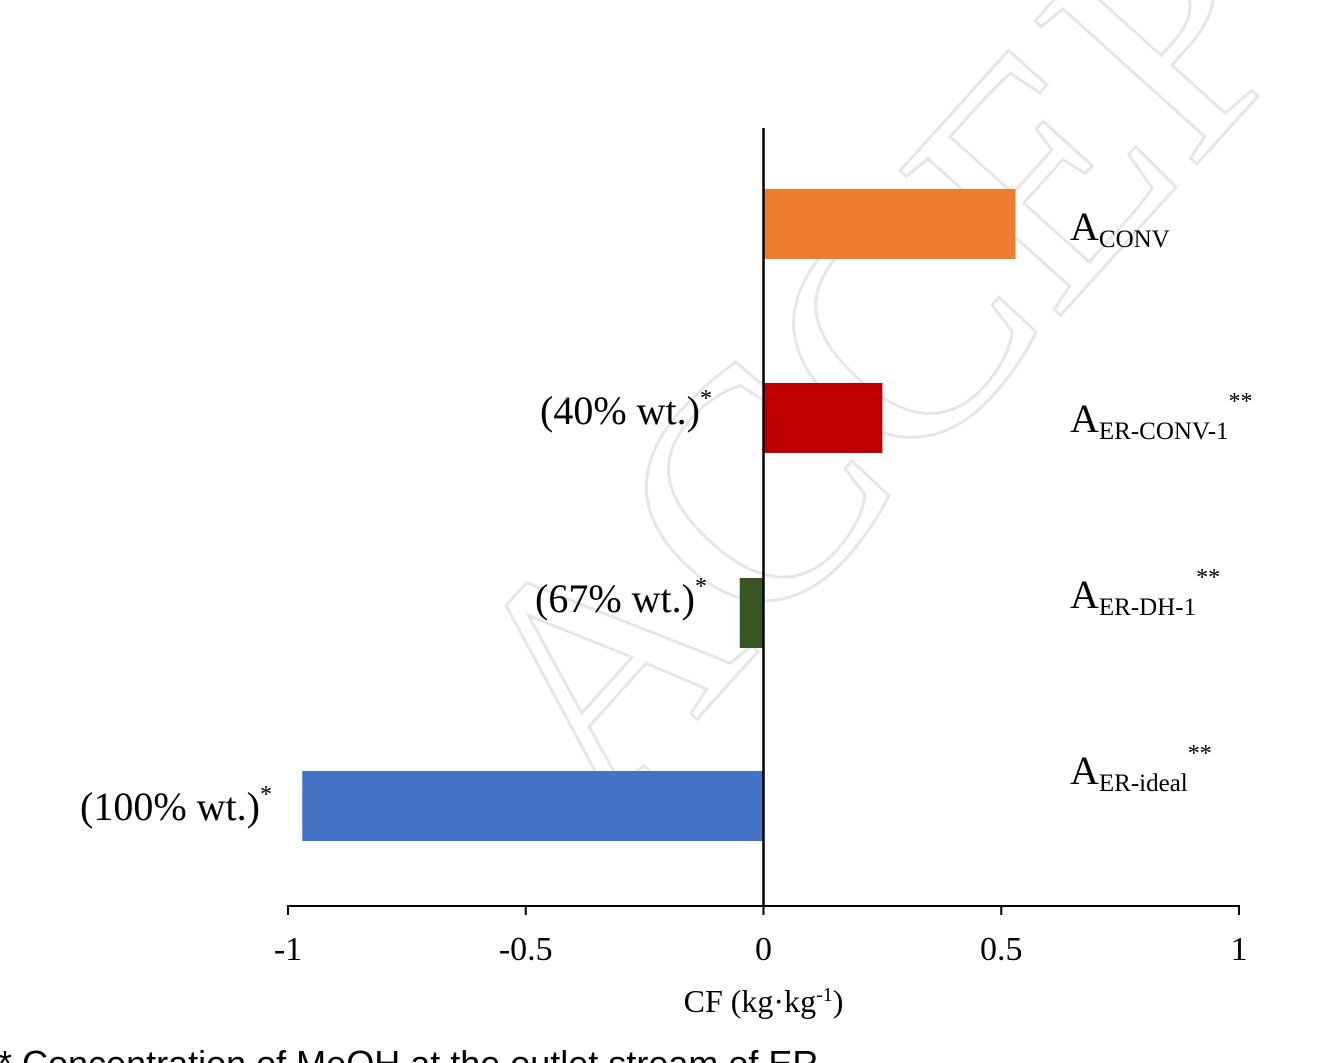 This screenshot has width=1334, height=1063. What do you see at coordinates (763, 949) in the screenshot?
I see `x-tick-label: 0` at bounding box center [763, 949].